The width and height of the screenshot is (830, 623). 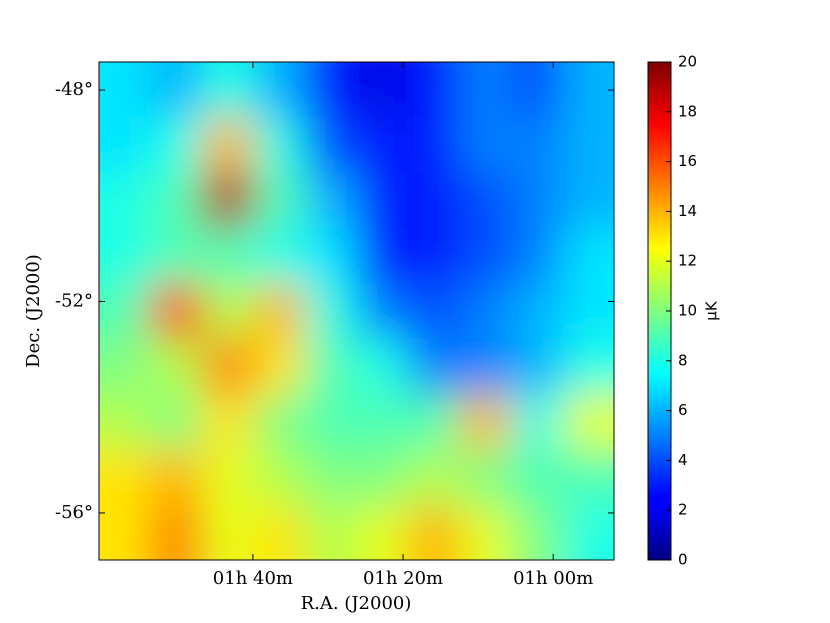 What do you see at coordinates (74, 300) in the screenshot?
I see `y-tick-label: -52°` at bounding box center [74, 300].